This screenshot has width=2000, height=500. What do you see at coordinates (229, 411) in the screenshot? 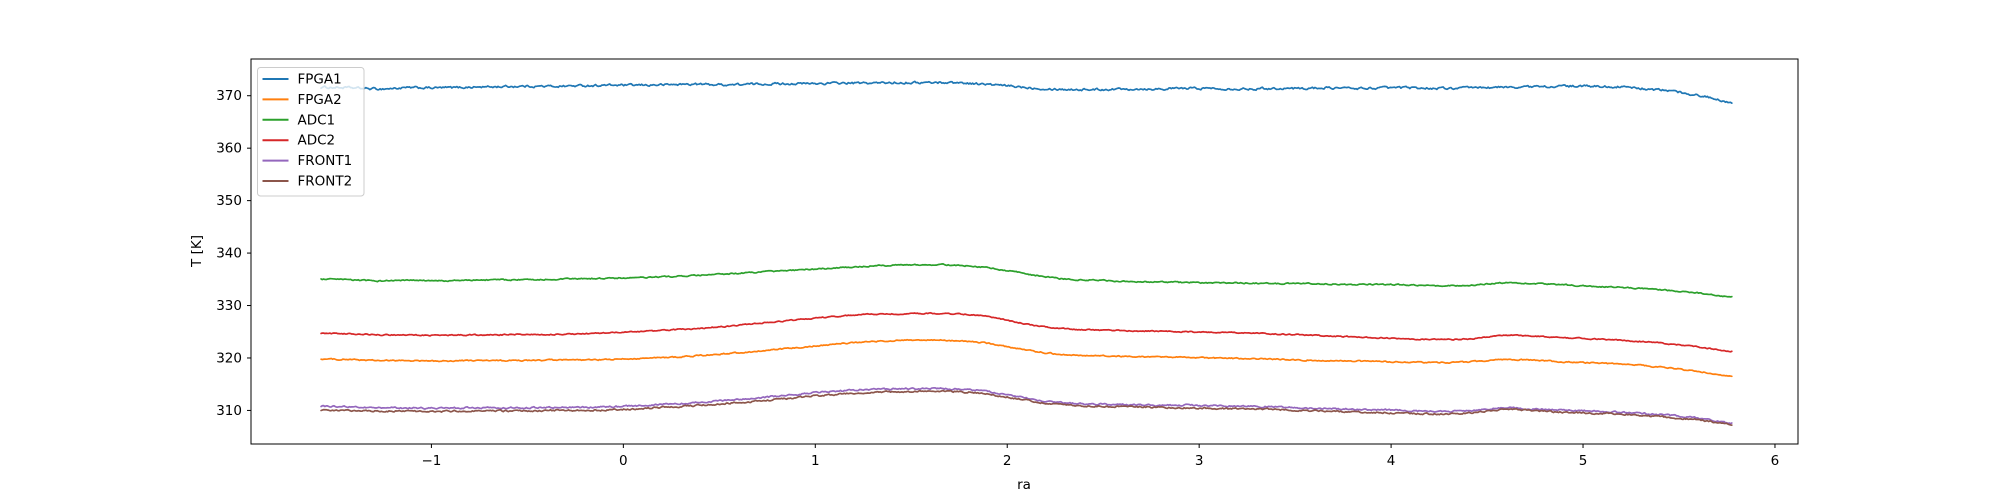
I see `y-tick-label-310: 310` at bounding box center [229, 411].